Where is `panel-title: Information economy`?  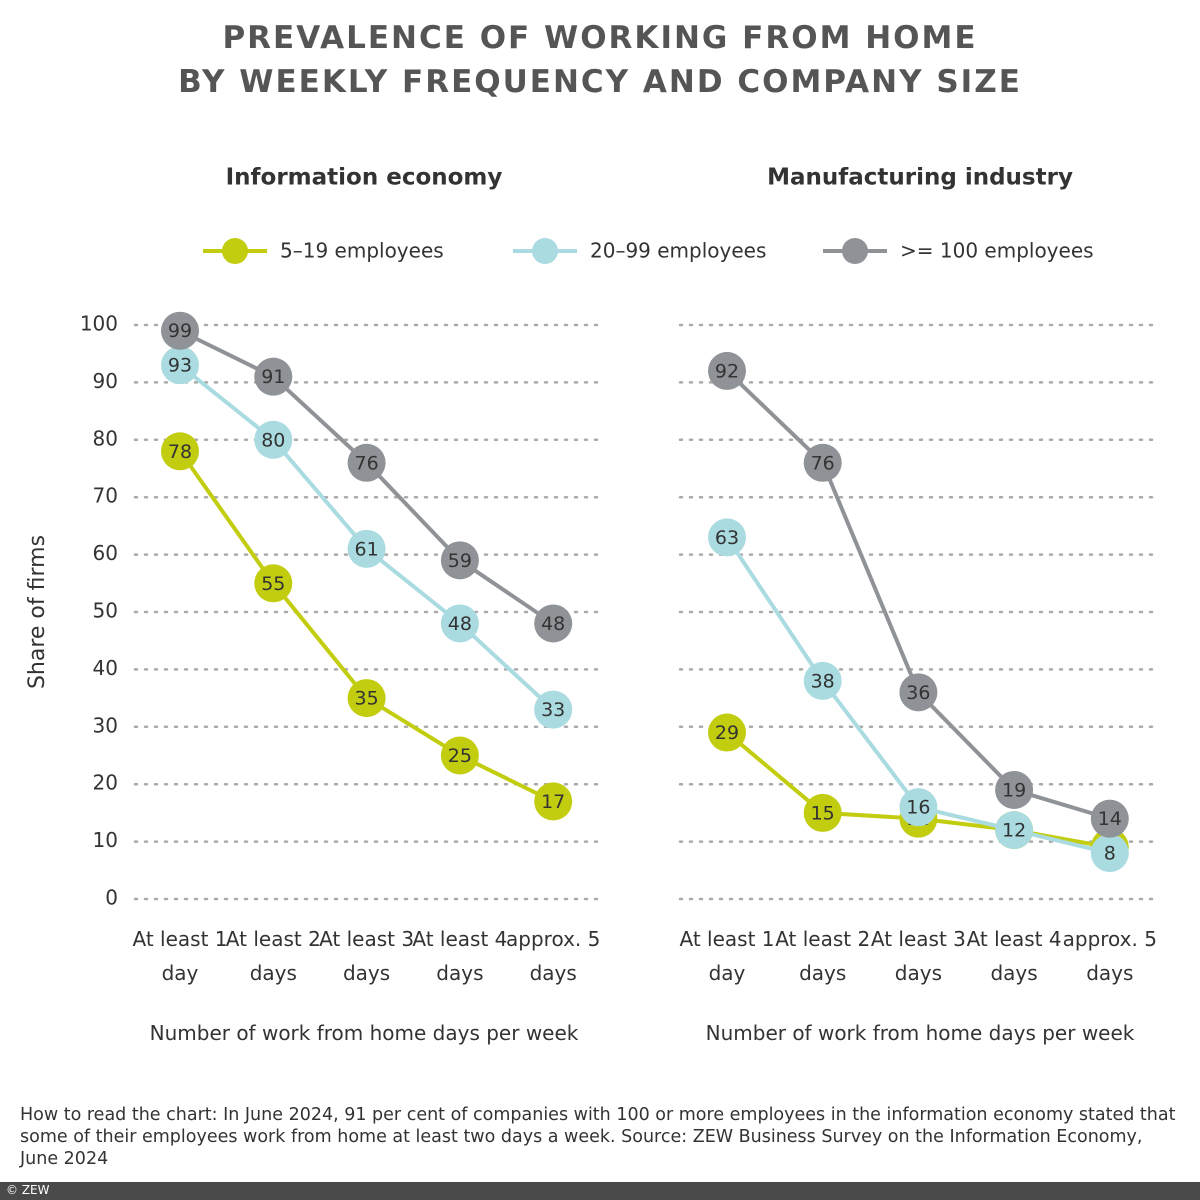
panel-title: Information economy is located at coordinates (364, 178).